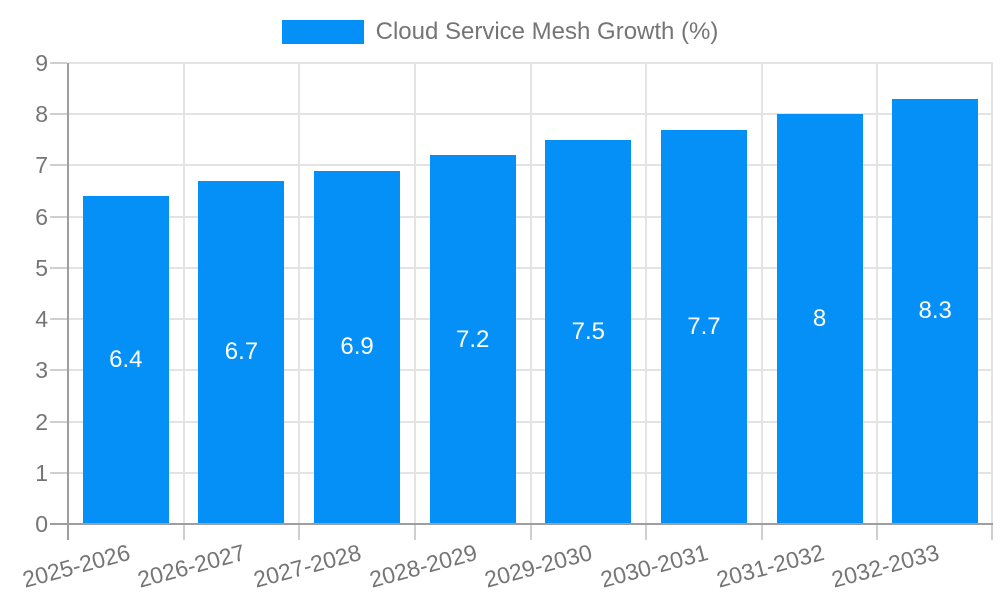 The height and width of the screenshot is (600, 1000). Describe the element at coordinates (770, 566) in the screenshot. I see `x-axis-category-label: 2031-2032` at that location.